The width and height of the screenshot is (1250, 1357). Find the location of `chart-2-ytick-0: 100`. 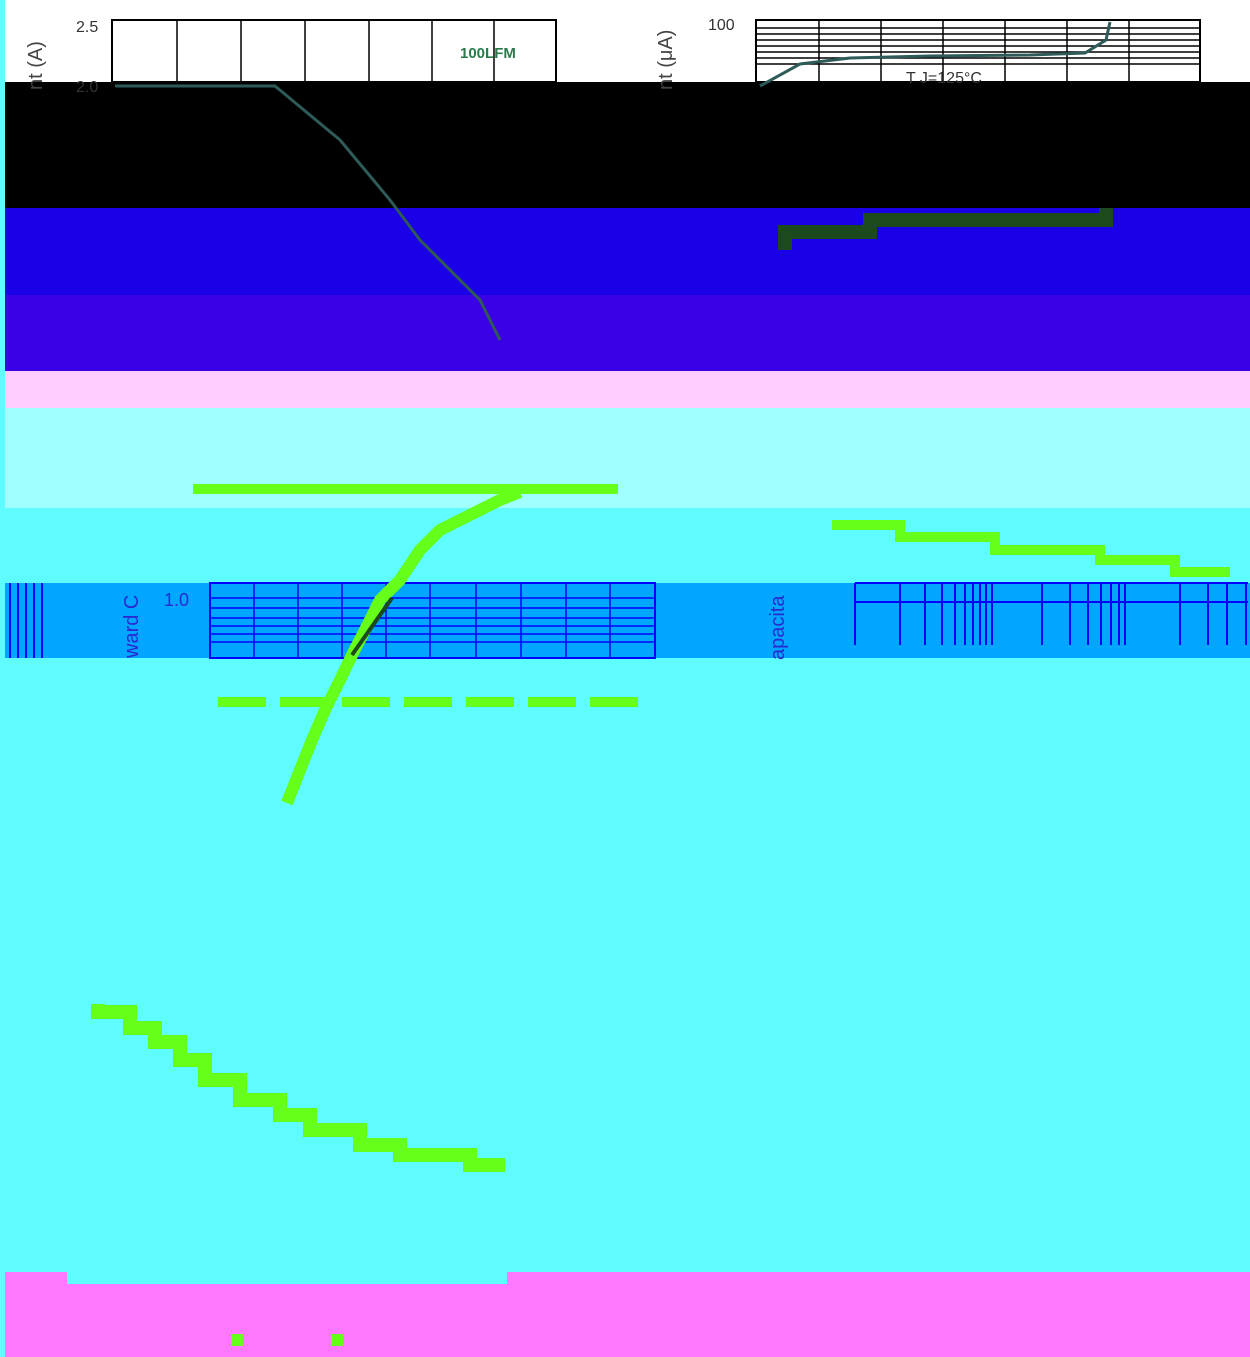

chart-2-ytick-0: 100 is located at coordinates (721, 25).